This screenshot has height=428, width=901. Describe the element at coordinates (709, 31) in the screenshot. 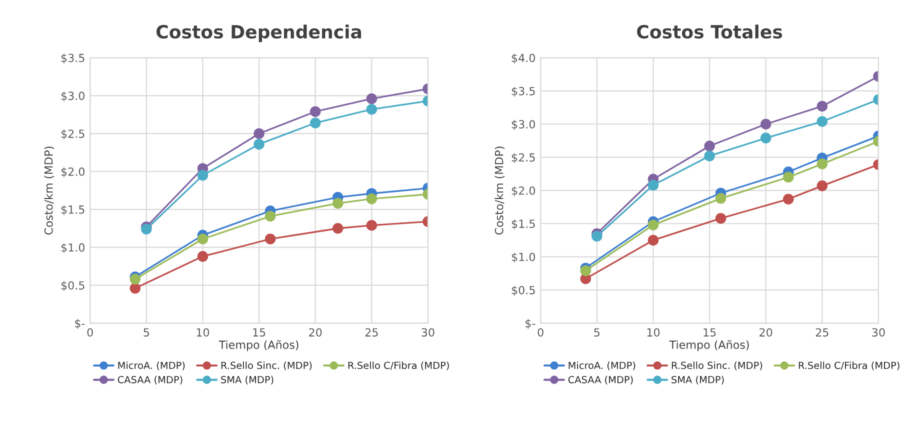

I see `chart-title: Costos Totales` at that location.